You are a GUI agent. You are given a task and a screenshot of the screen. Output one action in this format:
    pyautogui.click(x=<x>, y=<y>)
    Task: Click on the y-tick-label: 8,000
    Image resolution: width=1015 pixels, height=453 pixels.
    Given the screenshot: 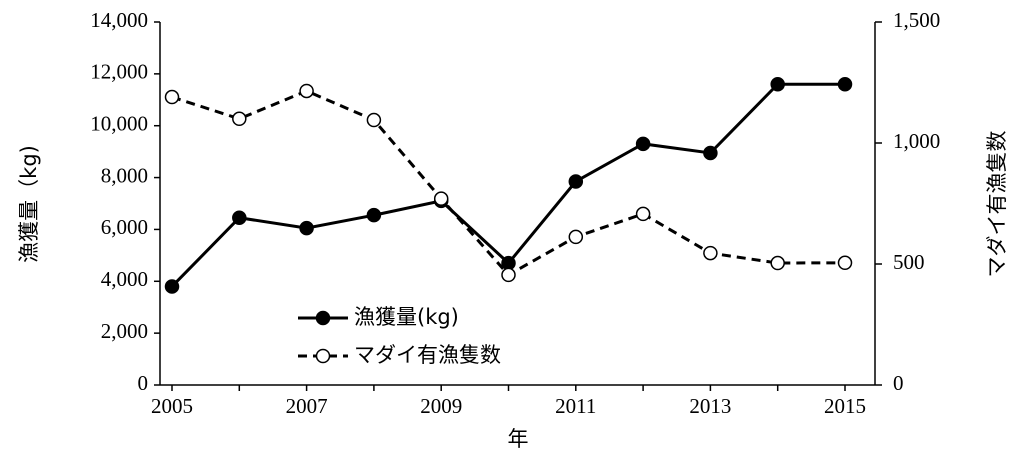 What is the action you would take?
    pyautogui.click(x=124, y=175)
    